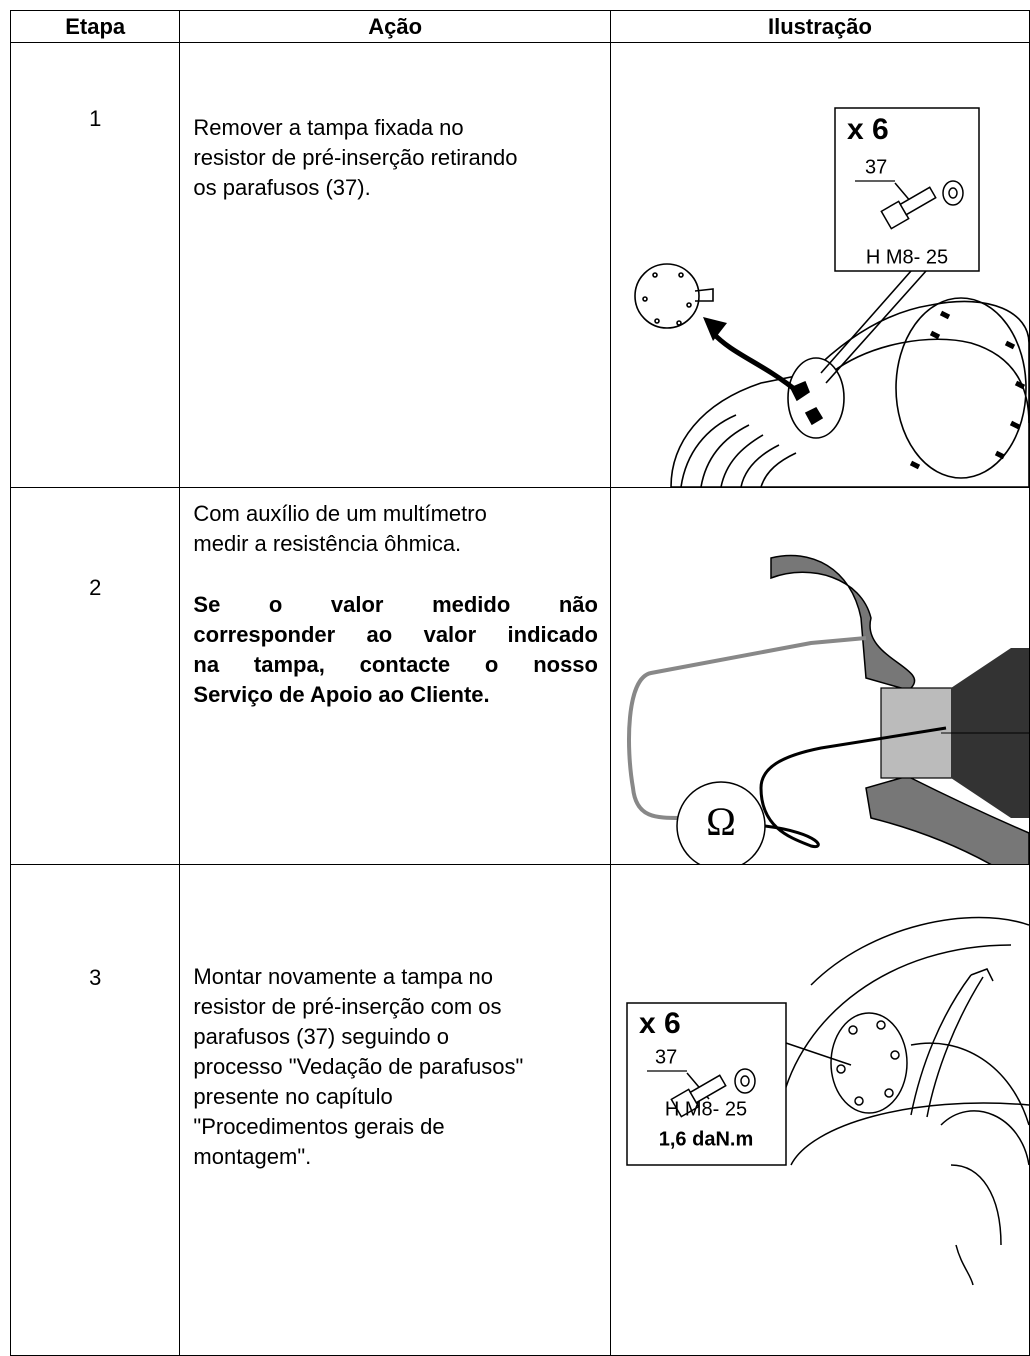 This screenshot has height=1356, width=1030. What do you see at coordinates (358, 1066) in the screenshot?
I see `text-line: processo "Vedação de parafusos"` at bounding box center [358, 1066].